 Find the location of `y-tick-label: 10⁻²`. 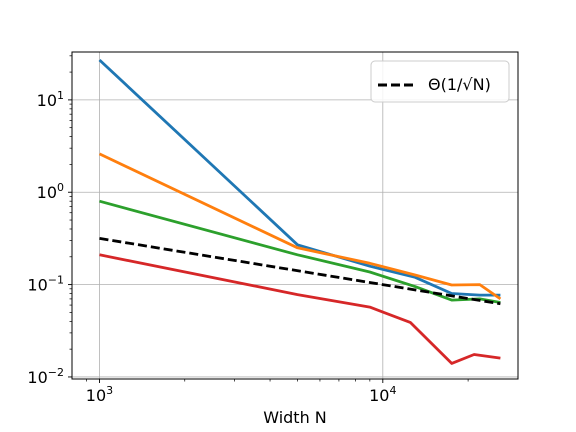

y-tick-label: 10⁻² is located at coordinates (45, 376).